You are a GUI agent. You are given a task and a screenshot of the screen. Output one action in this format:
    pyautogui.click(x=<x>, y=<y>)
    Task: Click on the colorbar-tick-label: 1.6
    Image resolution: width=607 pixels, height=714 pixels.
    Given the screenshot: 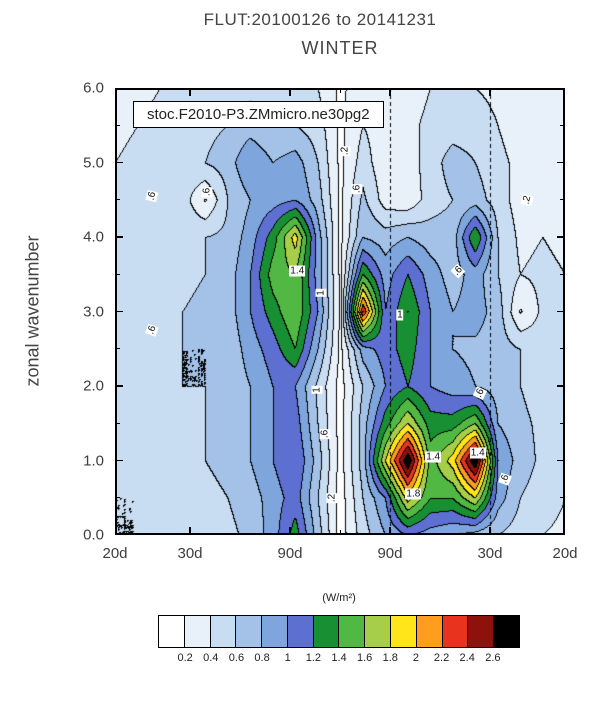 What is the action you would take?
    pyautogui.click(x=364, y=658)
    